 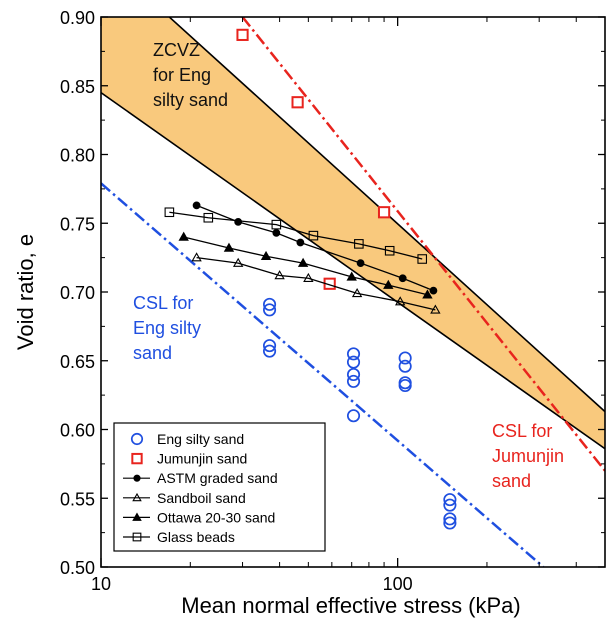 What do you see at coordinates (25, 292) in the screenshot?
I see `y-axis-label: Void ratio, e` at bounding box center [25, 292].